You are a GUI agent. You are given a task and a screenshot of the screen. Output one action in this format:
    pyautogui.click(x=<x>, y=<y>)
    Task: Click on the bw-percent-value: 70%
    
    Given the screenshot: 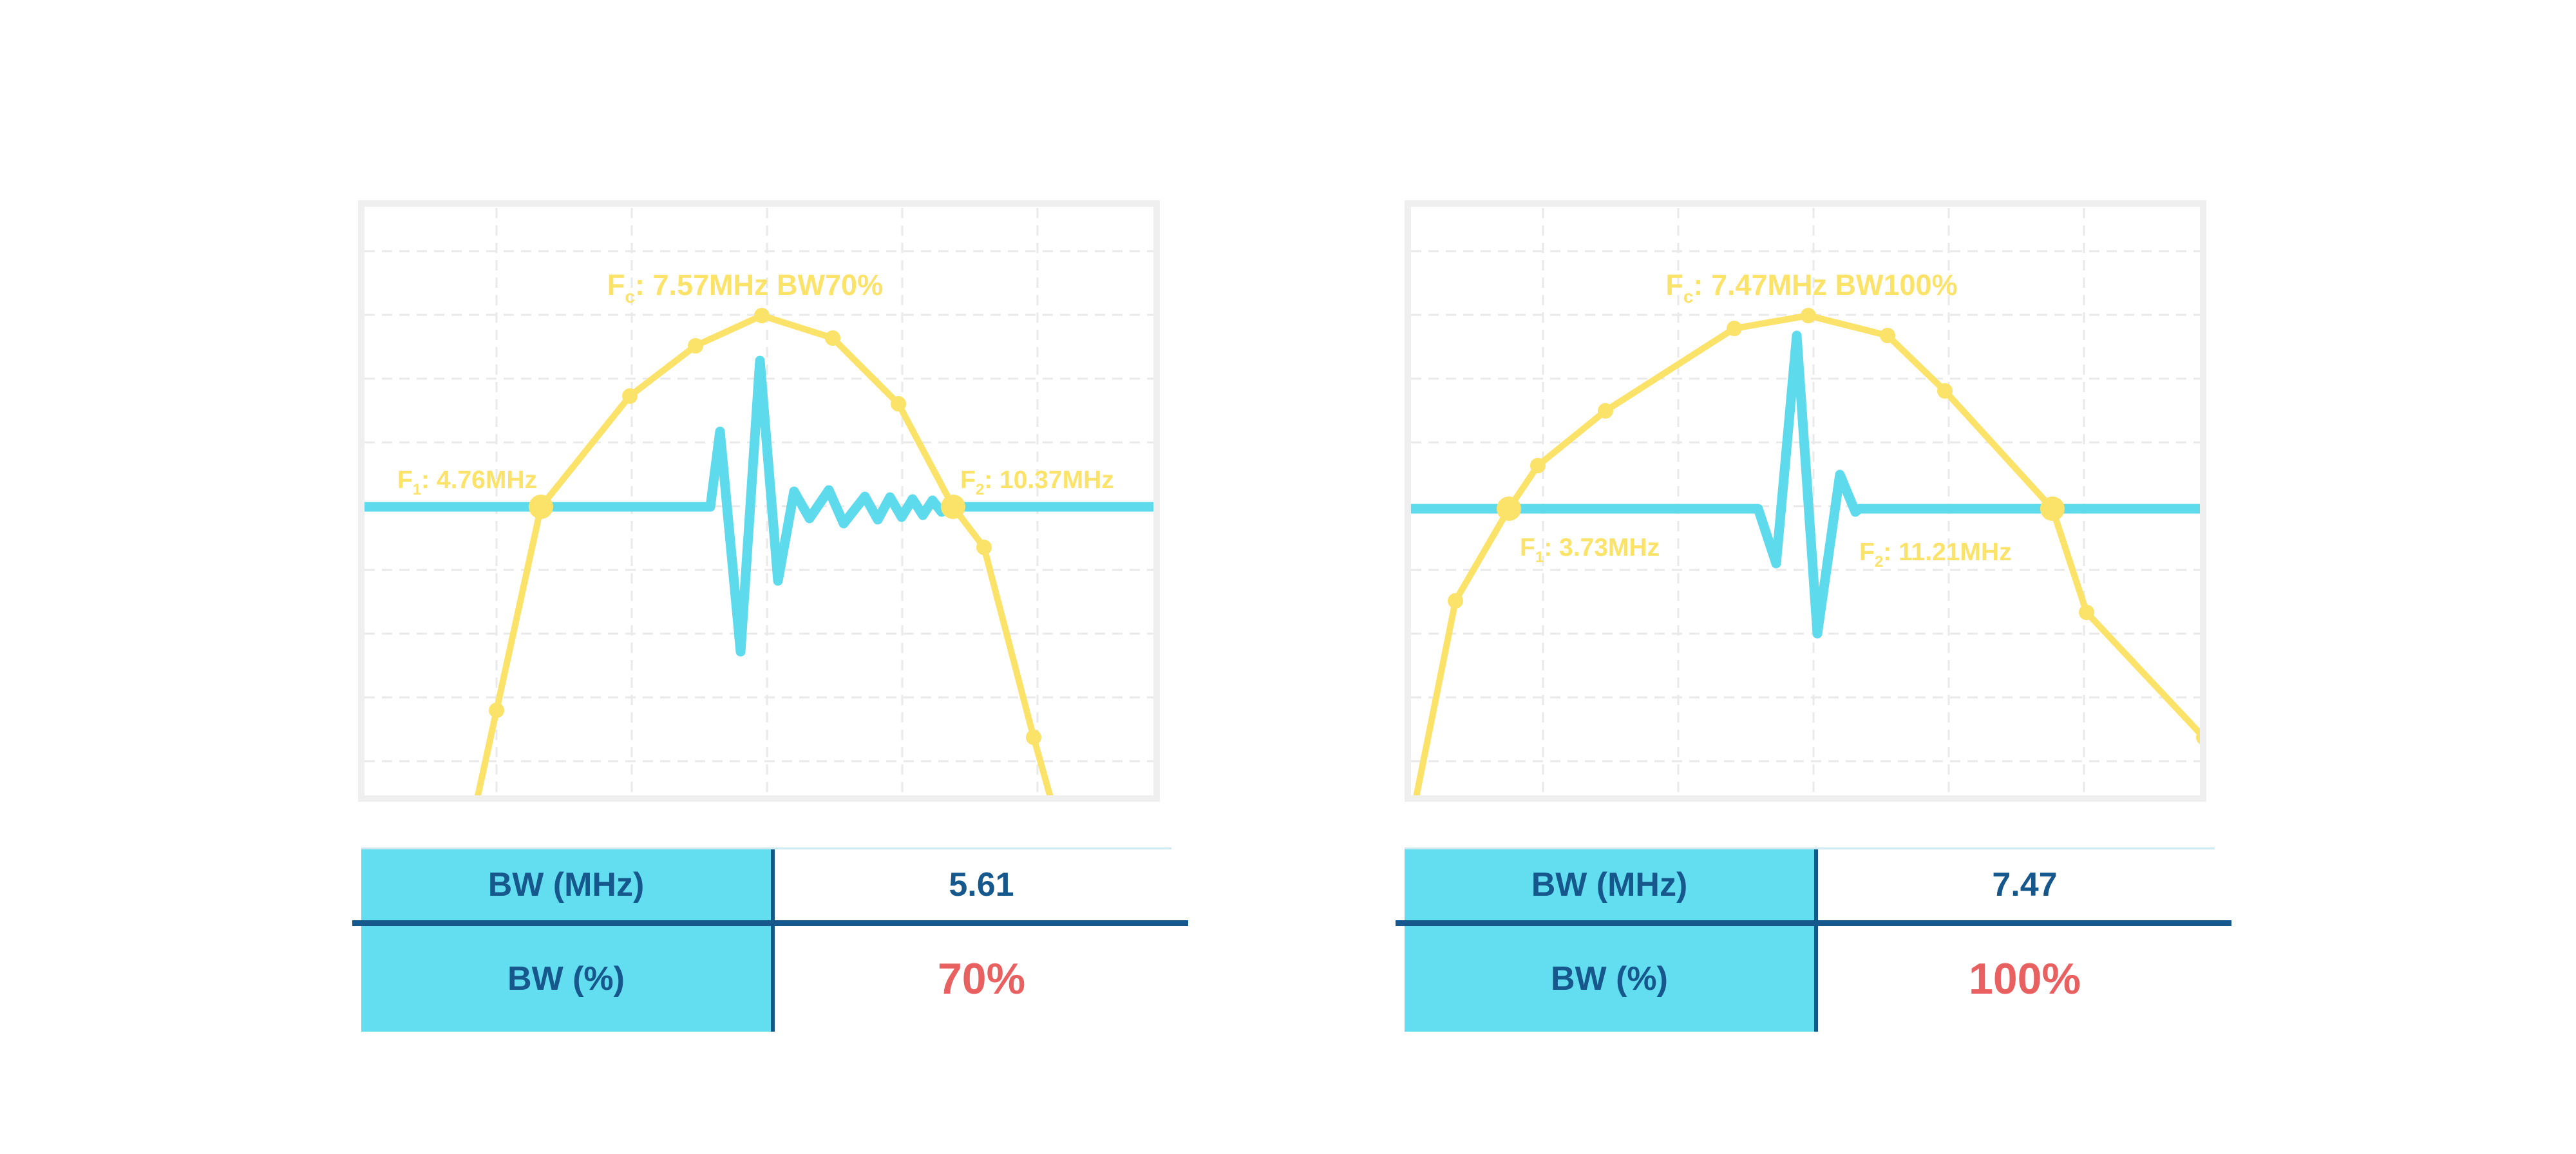 What is the action you would take?
    pyautogui.click(x=981, y=979)
    